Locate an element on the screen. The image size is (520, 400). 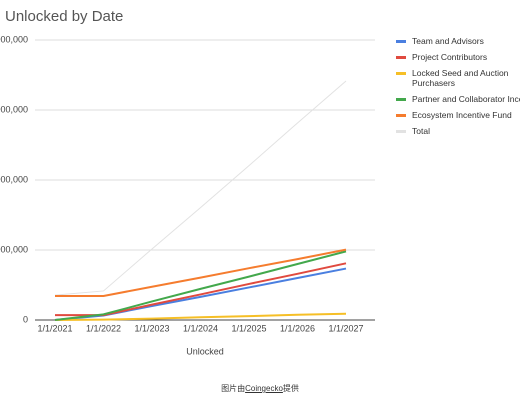
chart-title: Unlocked by Date is located at coordinates (64, 16).